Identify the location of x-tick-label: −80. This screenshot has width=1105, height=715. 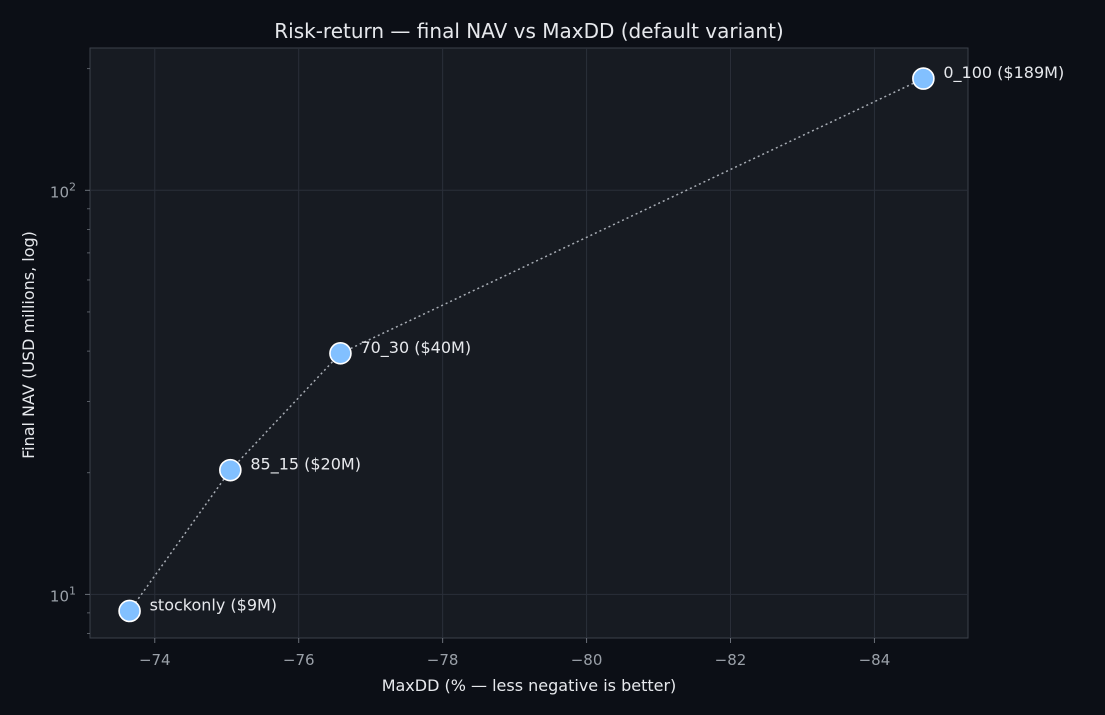
(587, 660).